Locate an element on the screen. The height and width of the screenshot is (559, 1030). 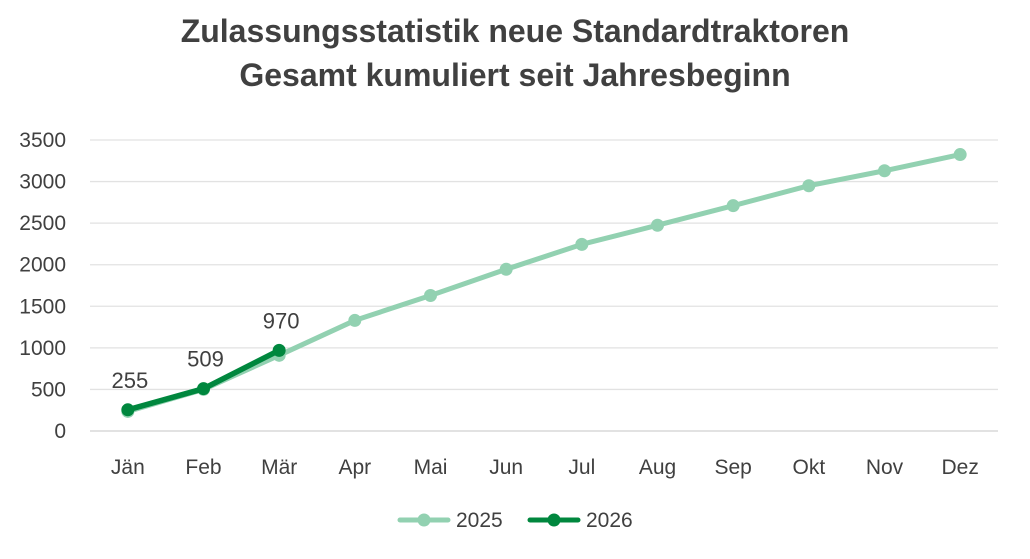
y-tick-label: 1500 is located at coordinates (42, 306).